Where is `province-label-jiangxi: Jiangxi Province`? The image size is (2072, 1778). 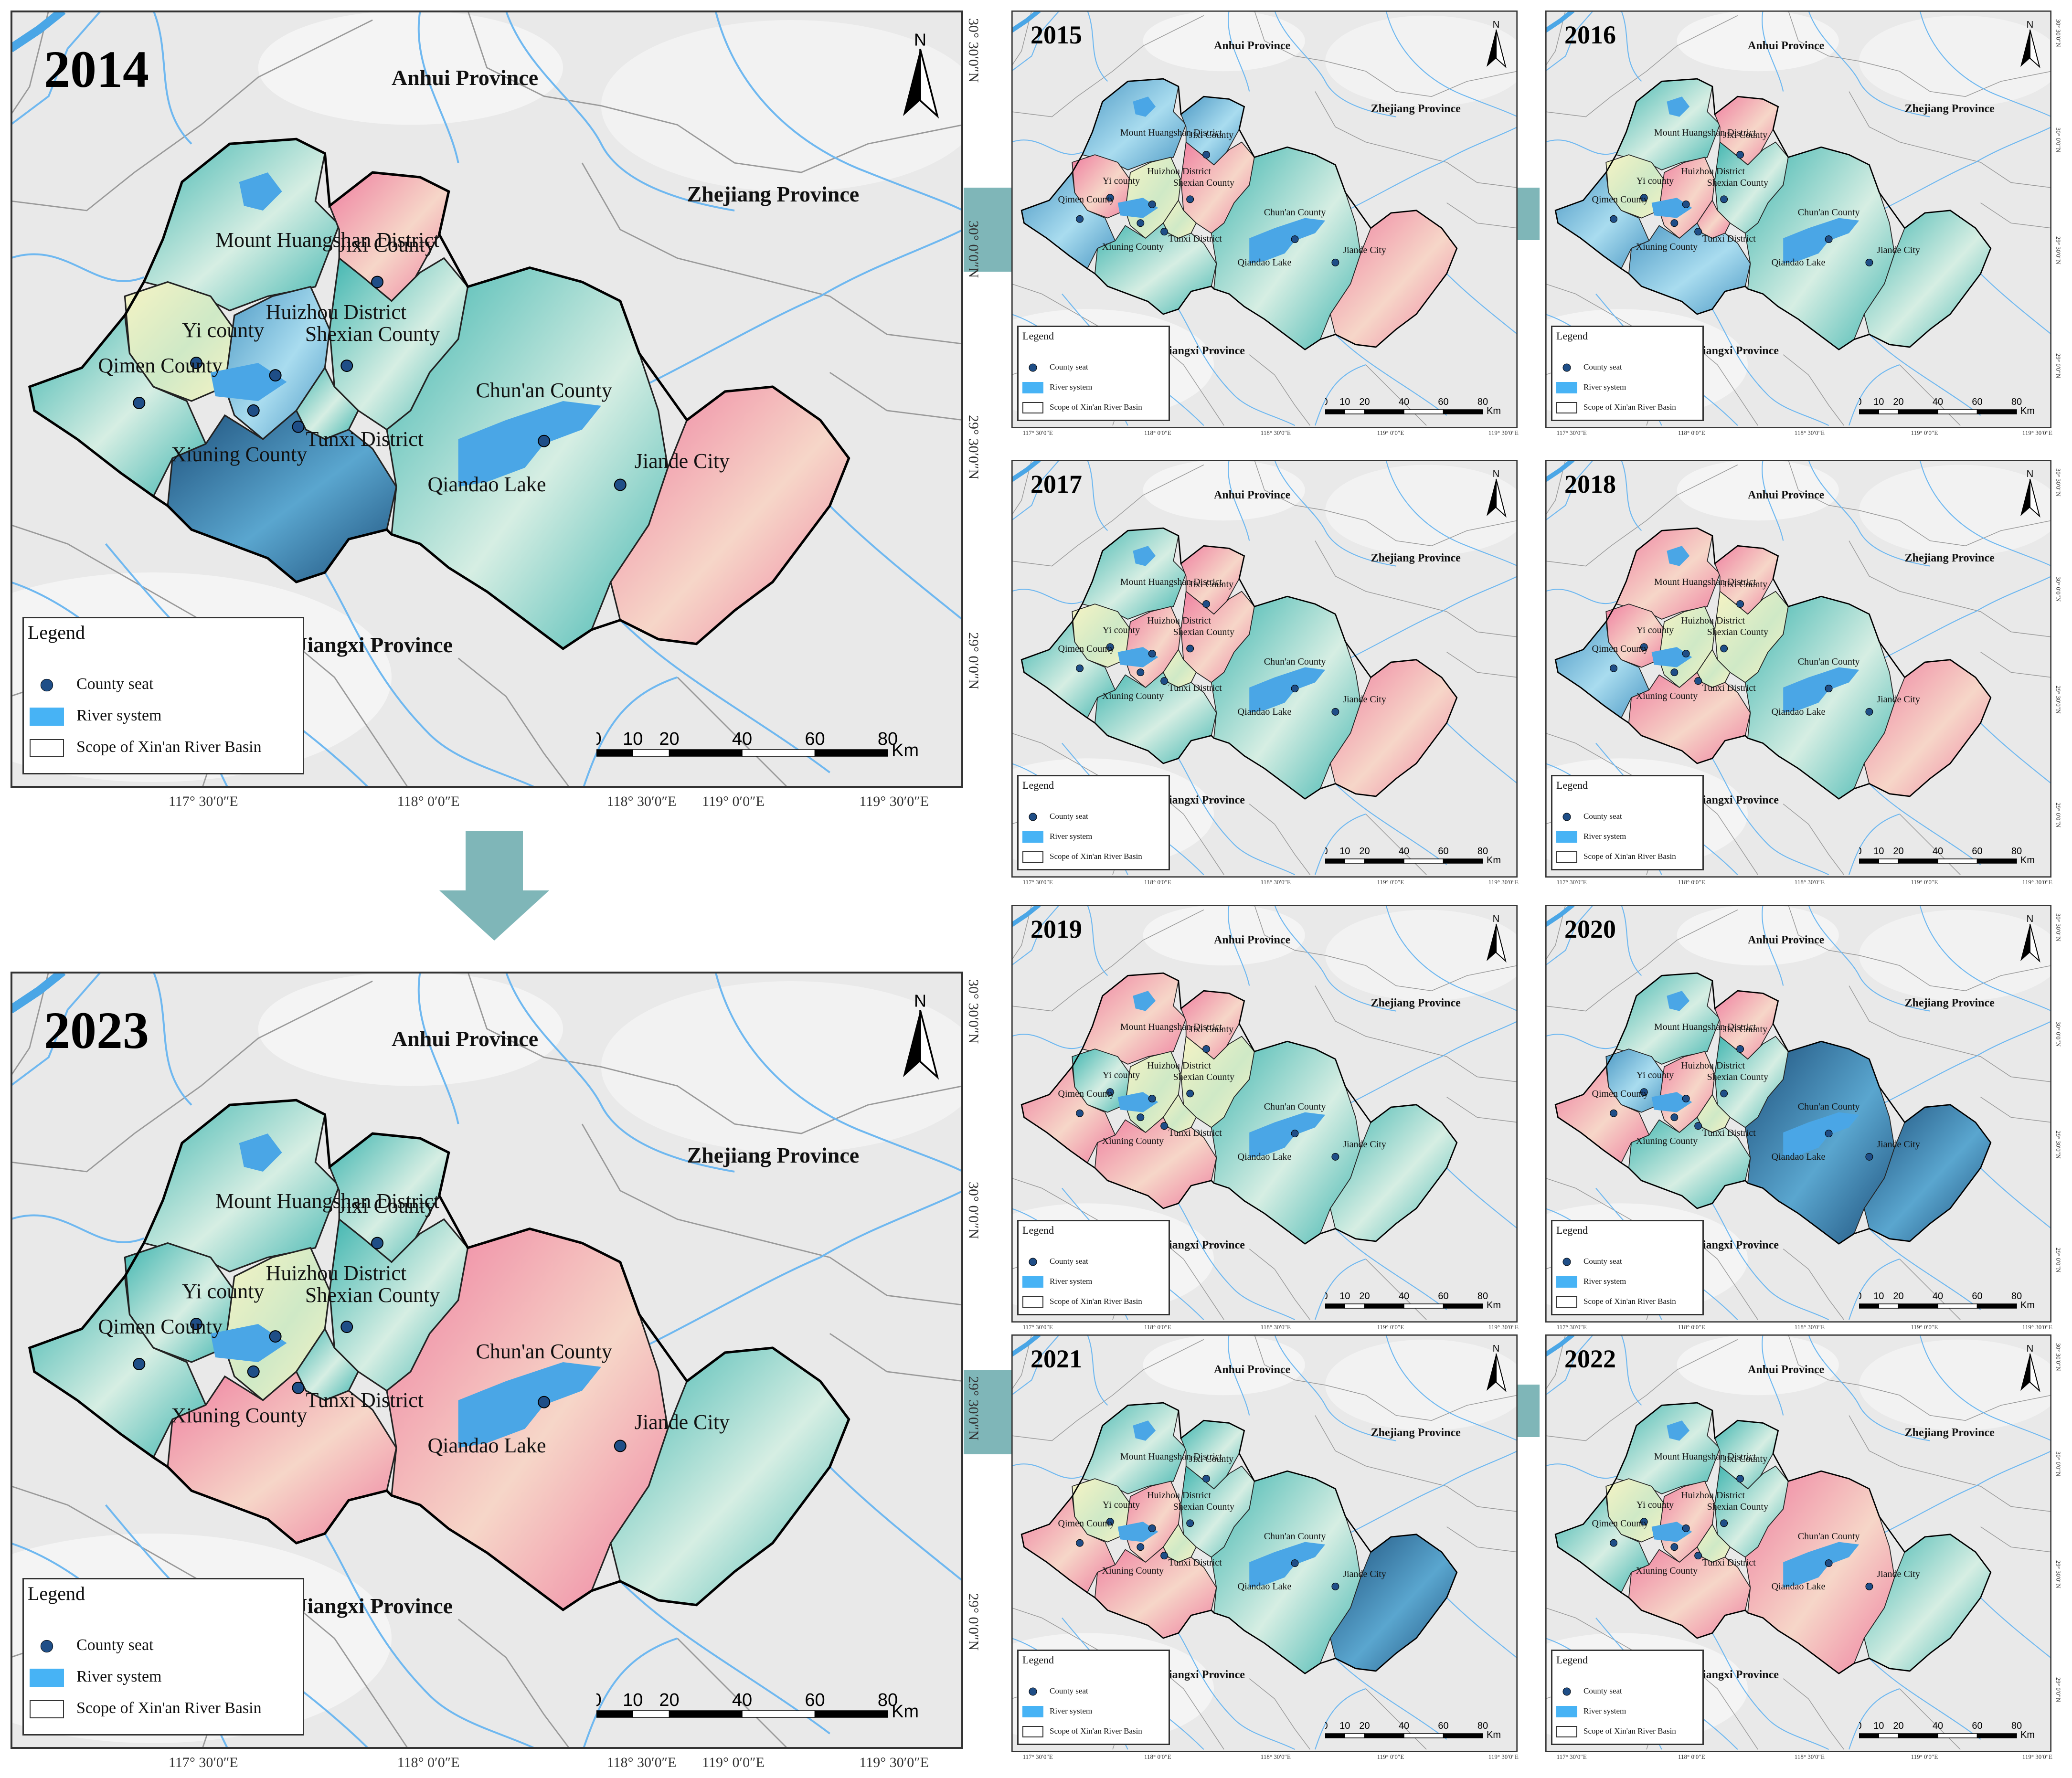
province-label-jiangxi: Jiangxi Province is located at coordinates (1738, 800).